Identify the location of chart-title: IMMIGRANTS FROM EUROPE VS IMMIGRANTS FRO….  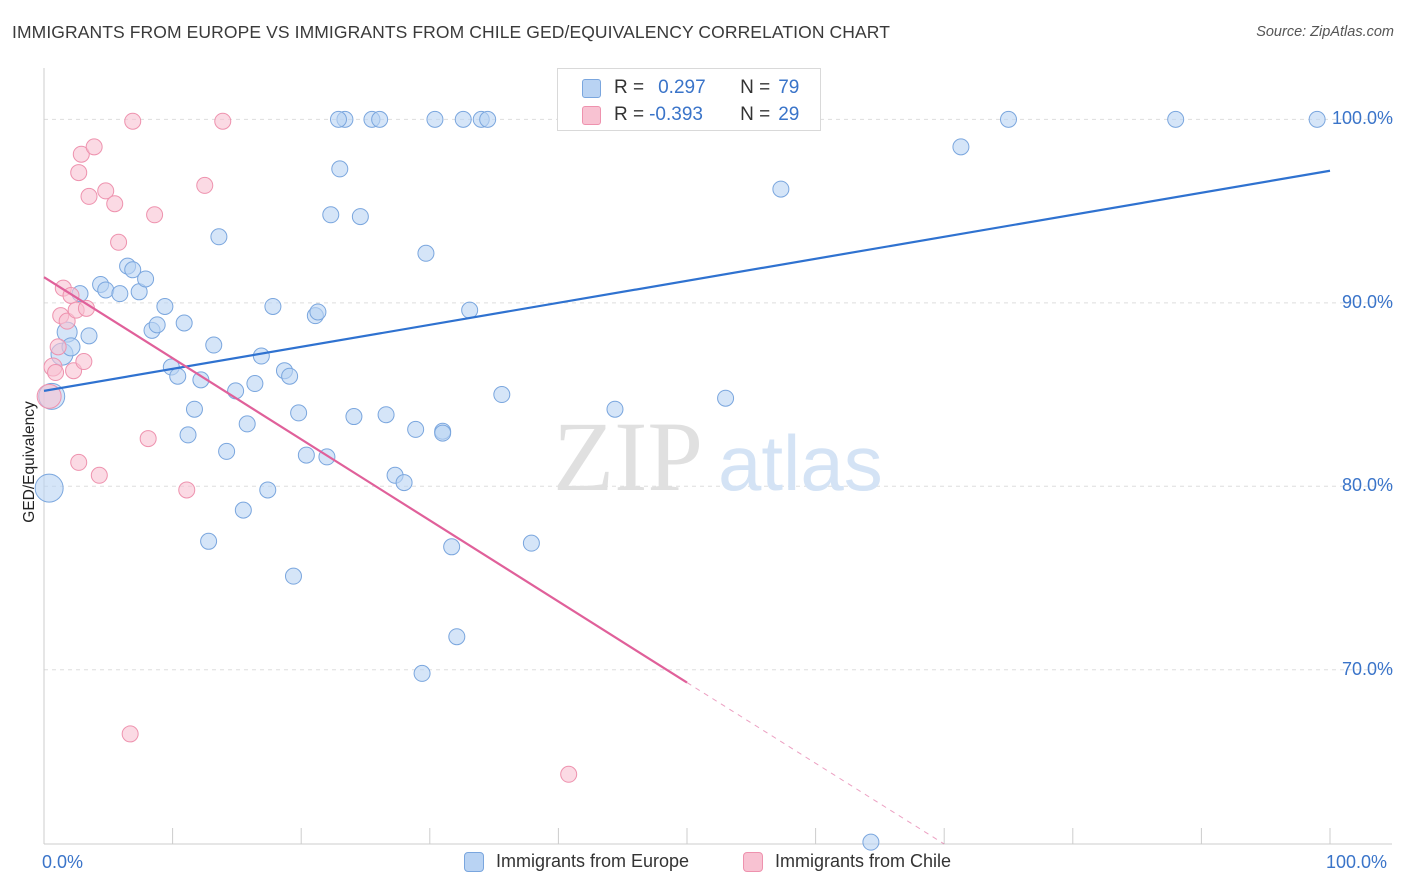
(451, 32).